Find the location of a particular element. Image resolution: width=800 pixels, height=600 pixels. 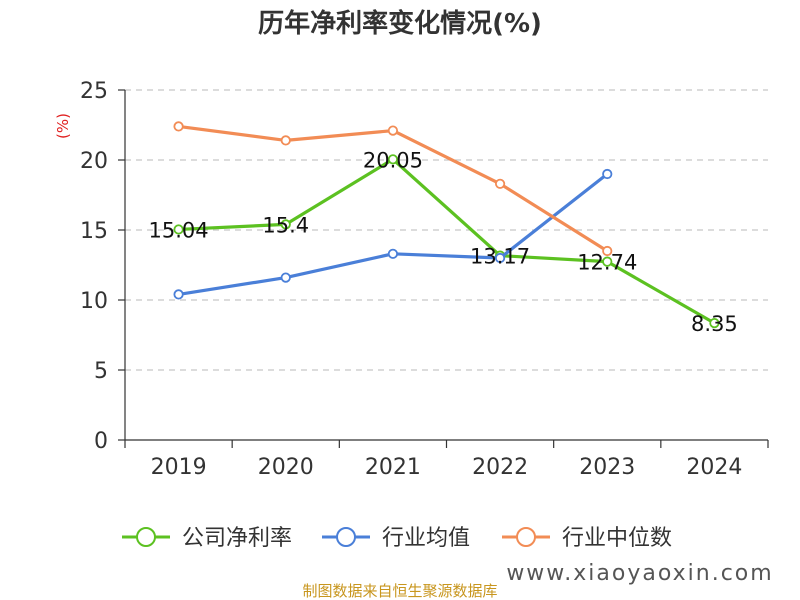

point-0-2023 is located at coordinates (607, 261).